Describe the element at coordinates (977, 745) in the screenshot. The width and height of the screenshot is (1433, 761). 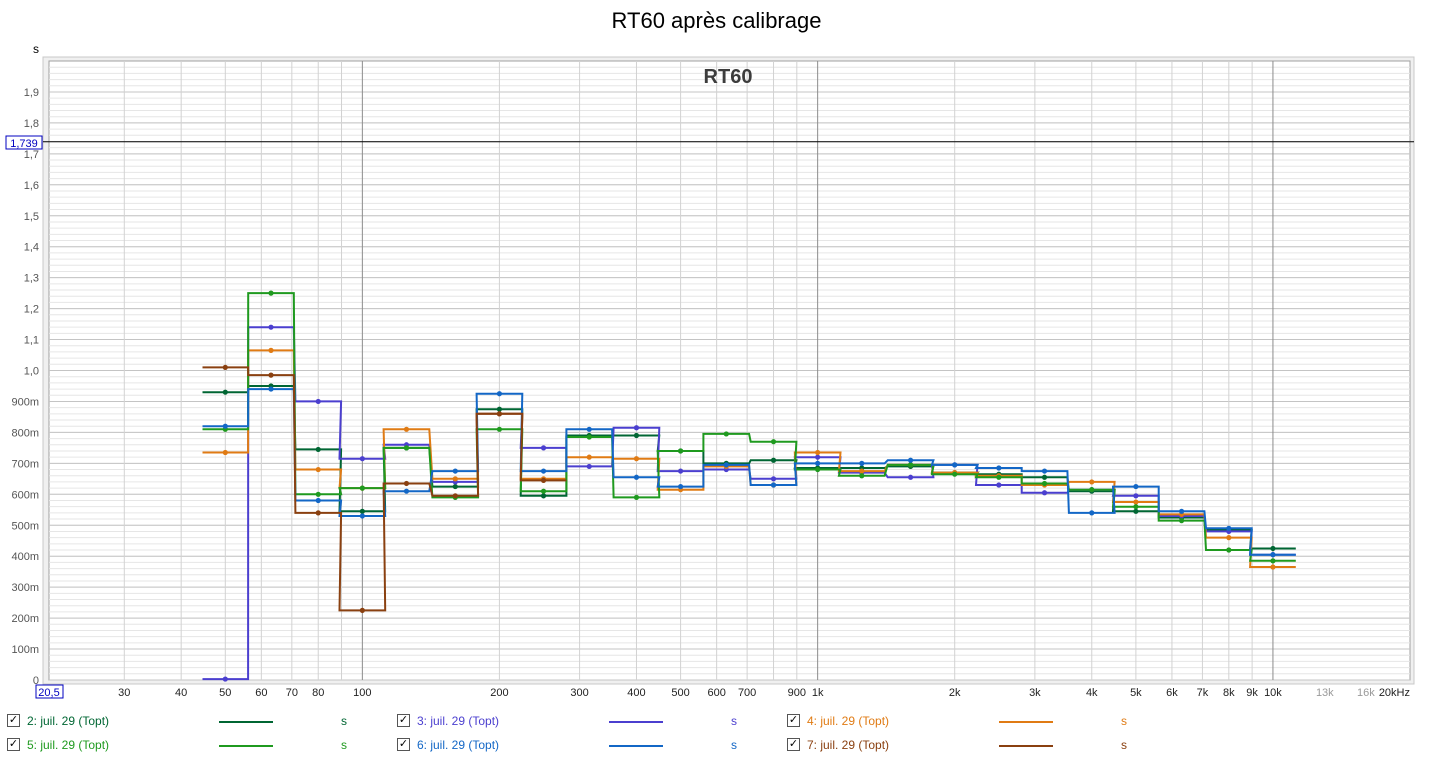
I see `legend-item: ✓ 7: juil. 29 (Topt) s` at that location.